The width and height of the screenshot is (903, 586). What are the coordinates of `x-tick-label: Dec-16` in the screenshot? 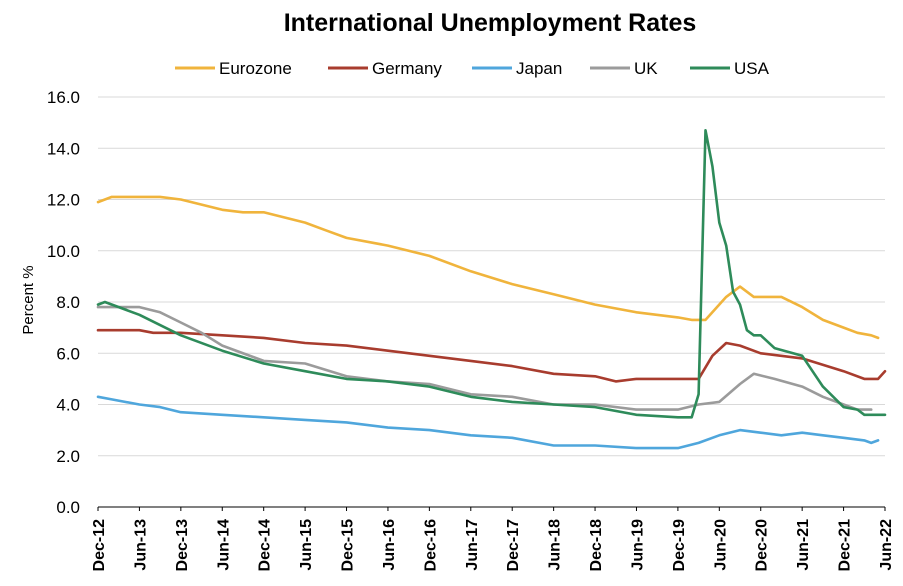 It's located at (430, 545).